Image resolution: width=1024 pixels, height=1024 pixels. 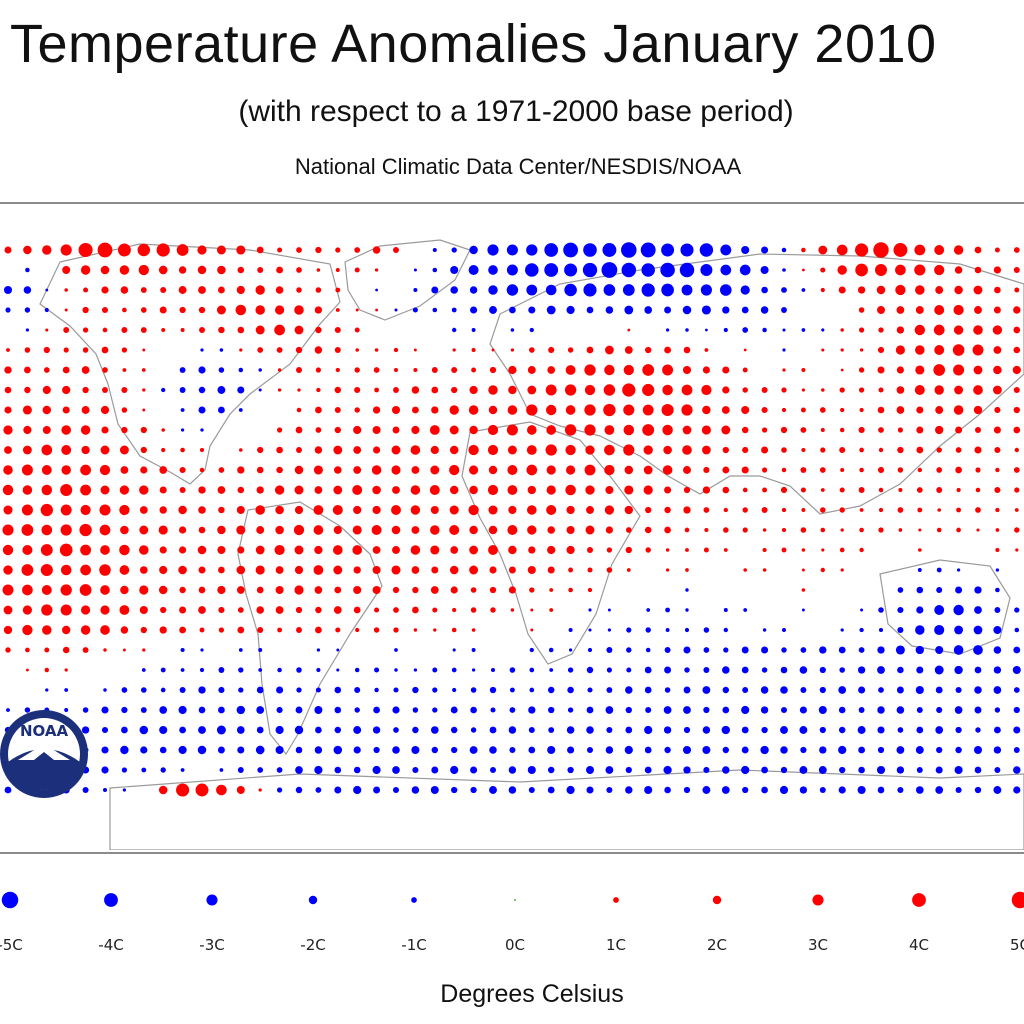 I want to click on legend-label: -5C, so click(x=11, y=945).